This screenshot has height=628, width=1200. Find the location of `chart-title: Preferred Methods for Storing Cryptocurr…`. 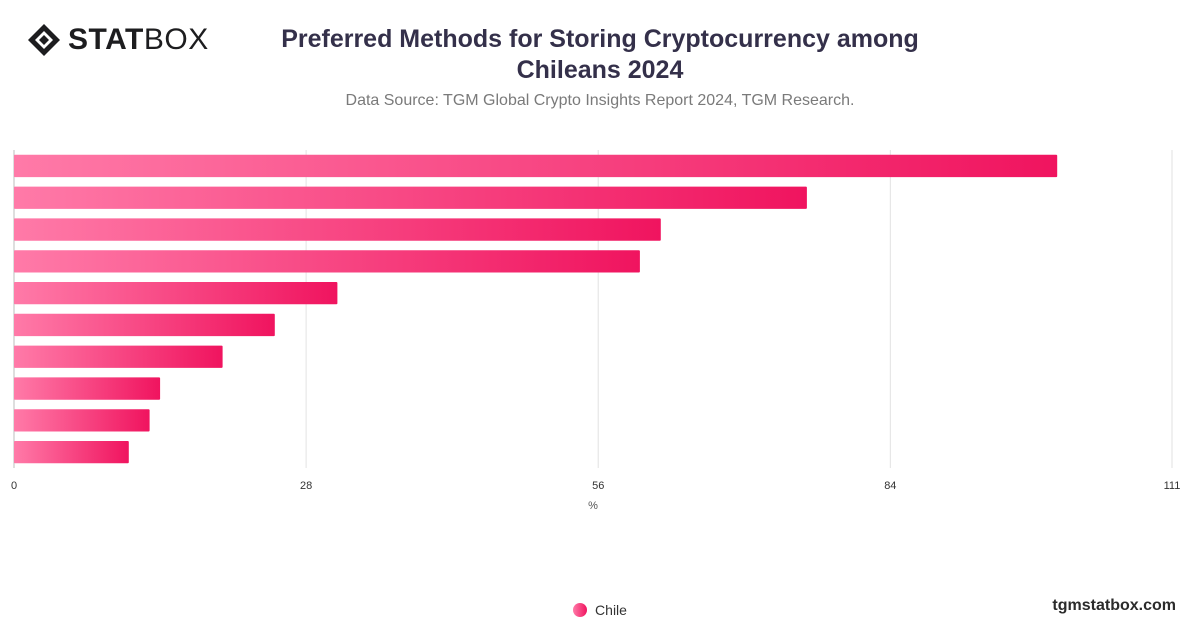

chart-title: Preferred Methods for Storing Cryptocurr… is located at coordinates (600, 54).